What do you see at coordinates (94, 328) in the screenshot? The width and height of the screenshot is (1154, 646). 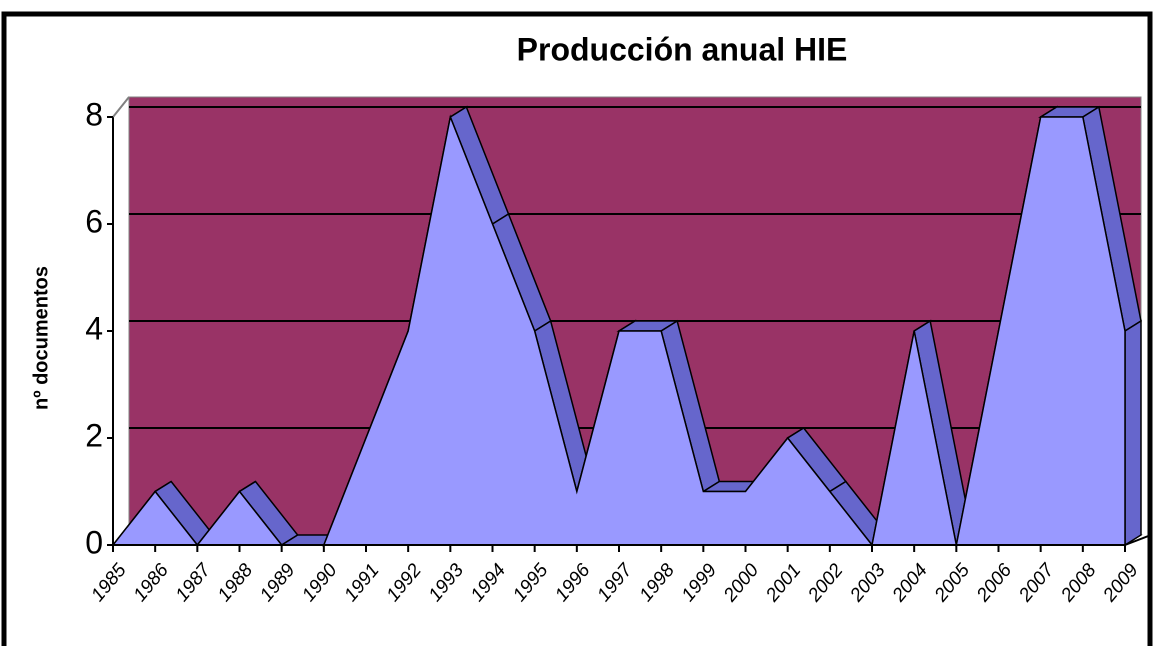 I see `y-tick-label: 4` at bounding box center [94, 328].